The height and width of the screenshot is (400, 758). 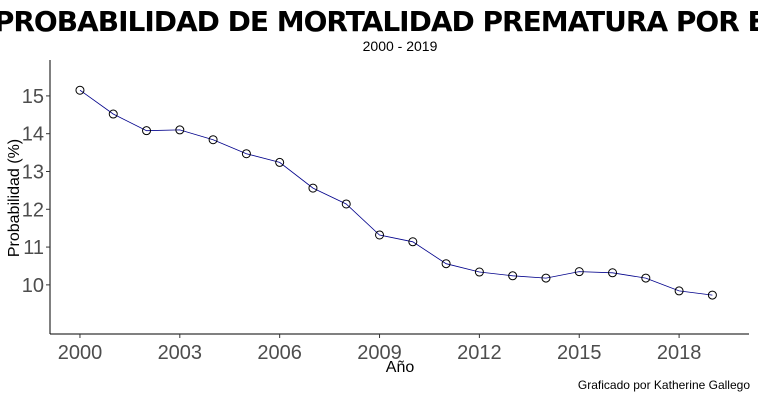 What do you see at coordinates (33, 97) in the screenshot?
I see `y-tick-label: 15` at bounding box center [33, 97].